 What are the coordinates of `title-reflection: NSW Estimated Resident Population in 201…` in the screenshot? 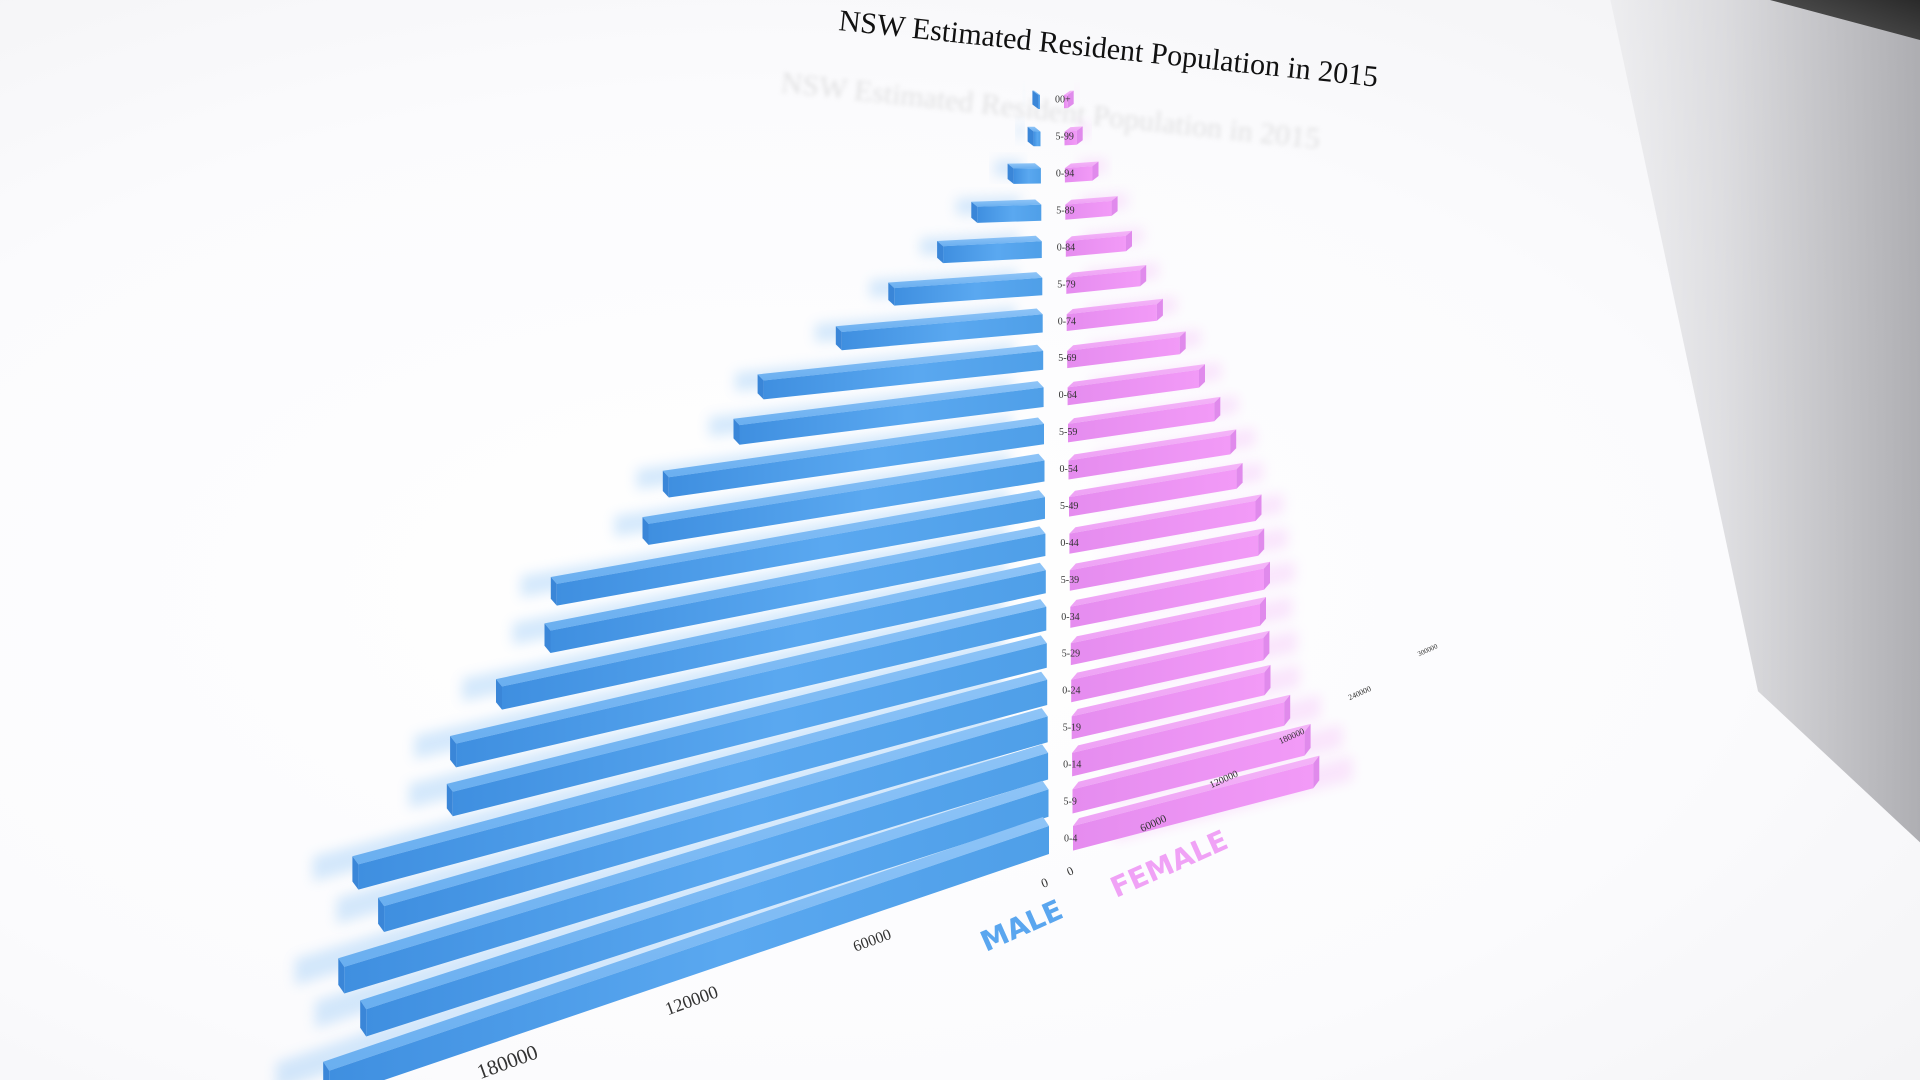 It's located at (1050, 110).